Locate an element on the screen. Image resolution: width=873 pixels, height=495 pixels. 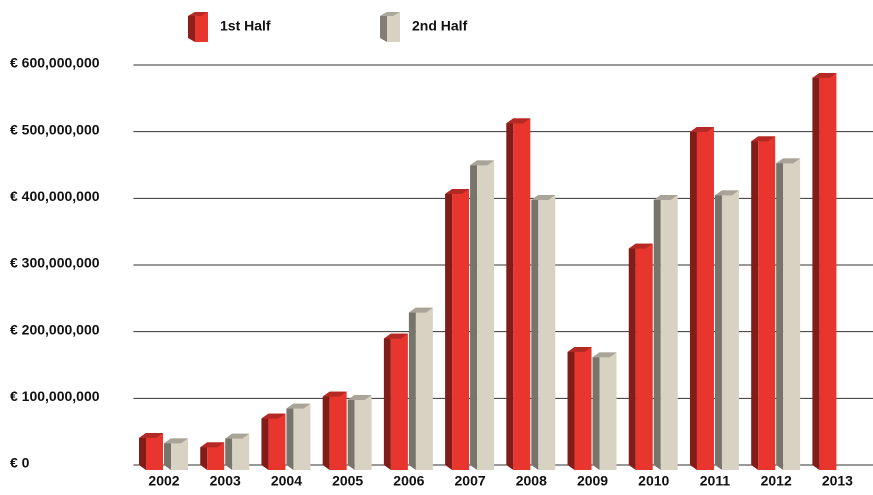
y-tick-label: € 400,000,000 is located at coordinates (55, 196).